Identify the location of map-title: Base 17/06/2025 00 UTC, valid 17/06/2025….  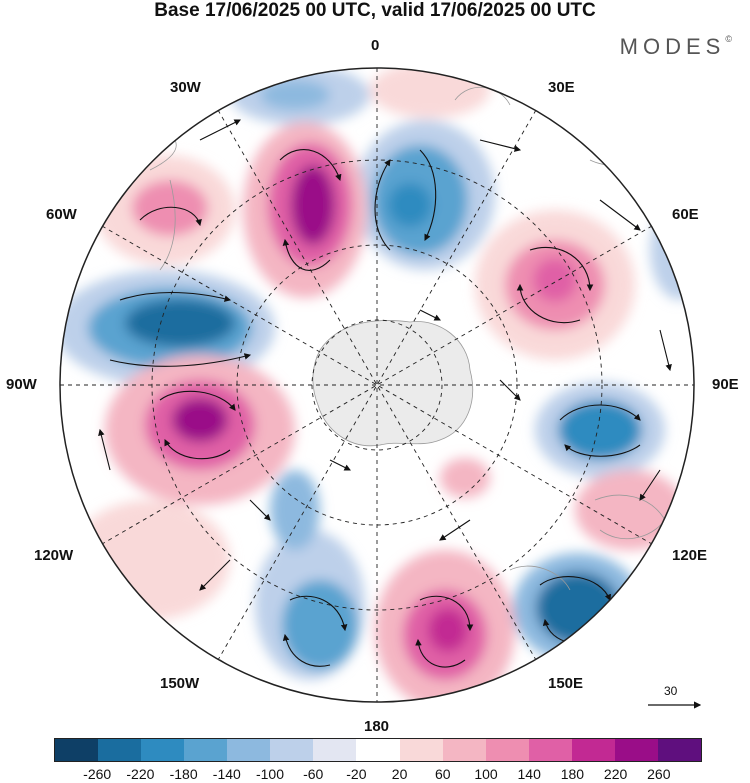
(375, 10).